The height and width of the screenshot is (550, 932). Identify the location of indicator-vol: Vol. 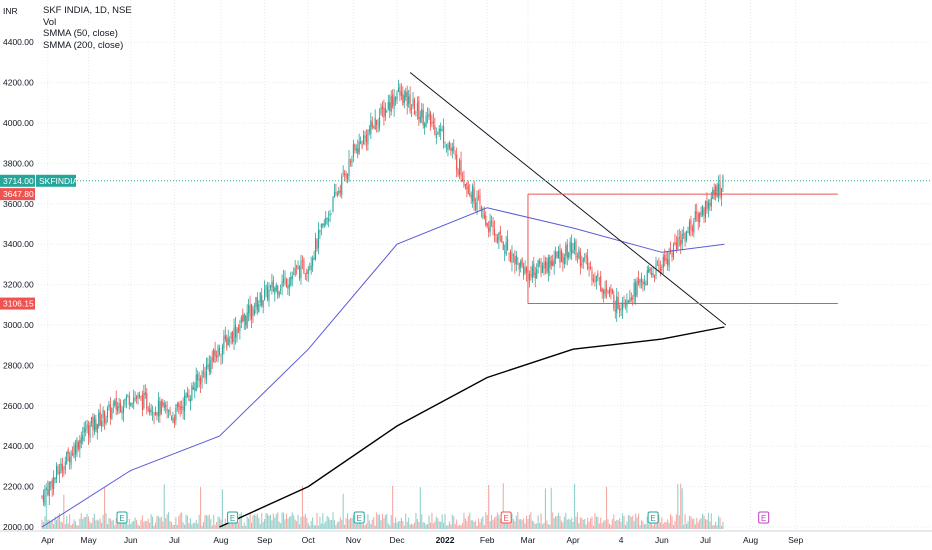
(50, 22).